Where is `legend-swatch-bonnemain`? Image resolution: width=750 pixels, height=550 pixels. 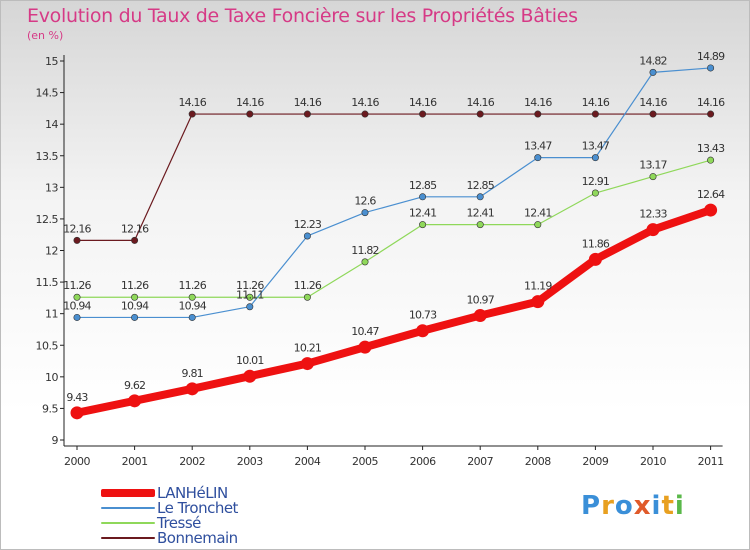 legend-swatch-bonnemain is located at coordinates (128, 537).